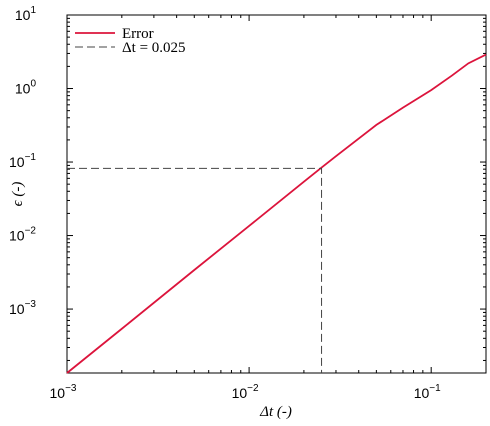 This screenshot has width=490, height=426. I want to click on y-tick-exponent: −3, so click(31, 304).